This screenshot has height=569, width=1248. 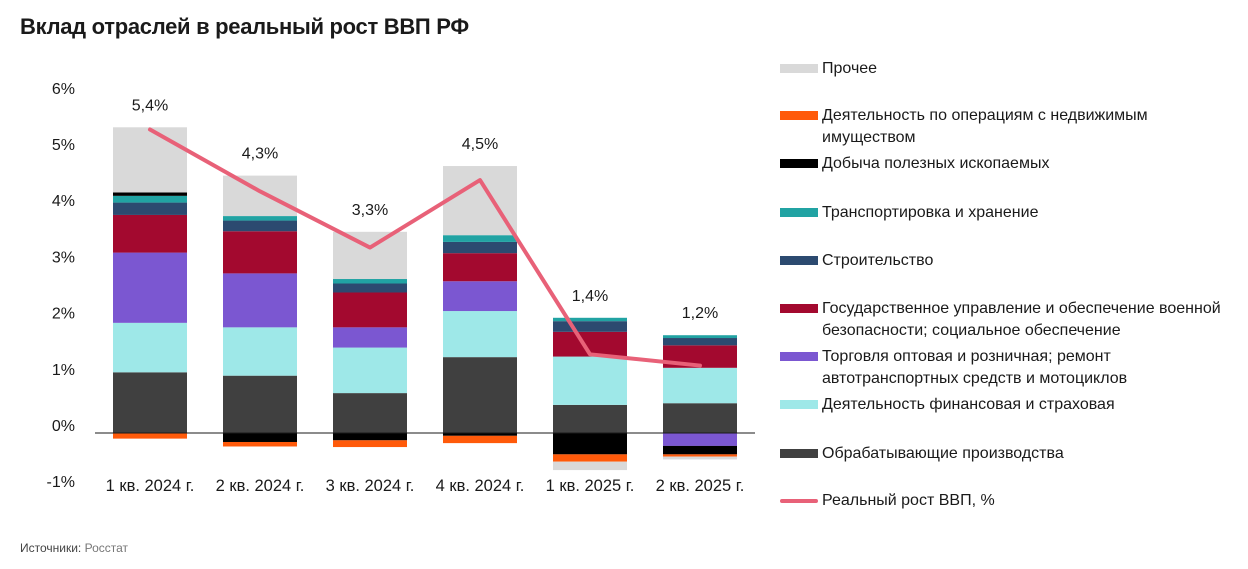 What do you see at coordinates (61, 482) in the screenshot?
I see `y-tick-label: -1%` at bounding box center [61, 482].